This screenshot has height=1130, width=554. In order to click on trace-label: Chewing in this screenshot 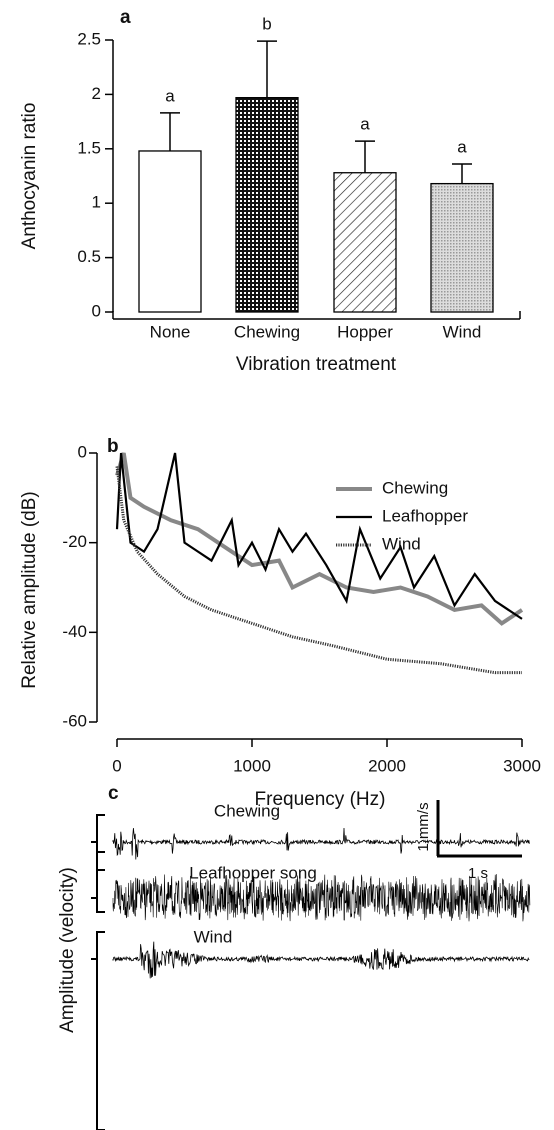, I will do `click(247, 810)`.